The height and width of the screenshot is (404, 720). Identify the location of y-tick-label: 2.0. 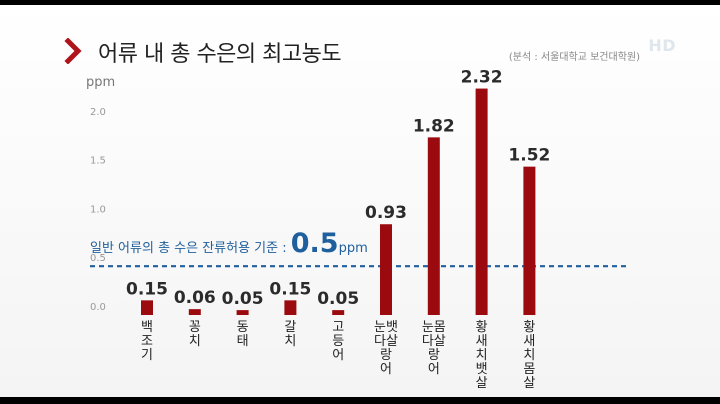
(98, 112).